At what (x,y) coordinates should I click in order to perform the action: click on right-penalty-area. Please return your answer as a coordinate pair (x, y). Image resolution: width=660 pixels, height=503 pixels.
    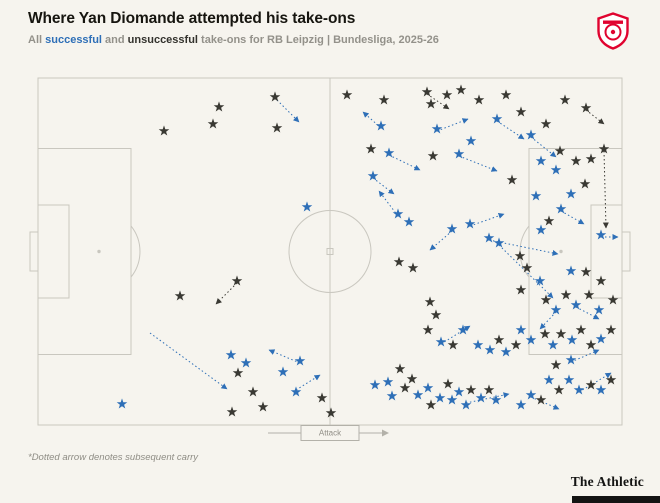
    Looking at the image, I should click on (575, 251).